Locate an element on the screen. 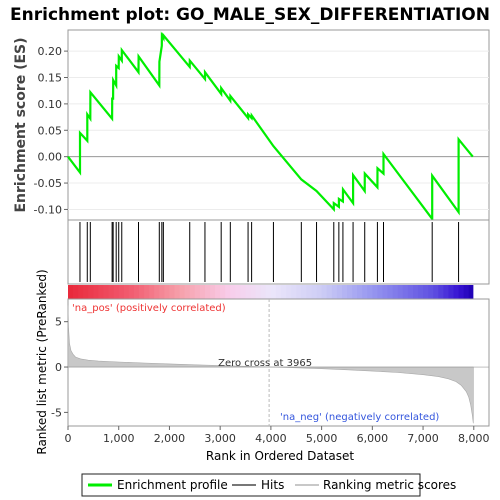  x-tick-label: 8,000 is located at coordinates (474, 438).